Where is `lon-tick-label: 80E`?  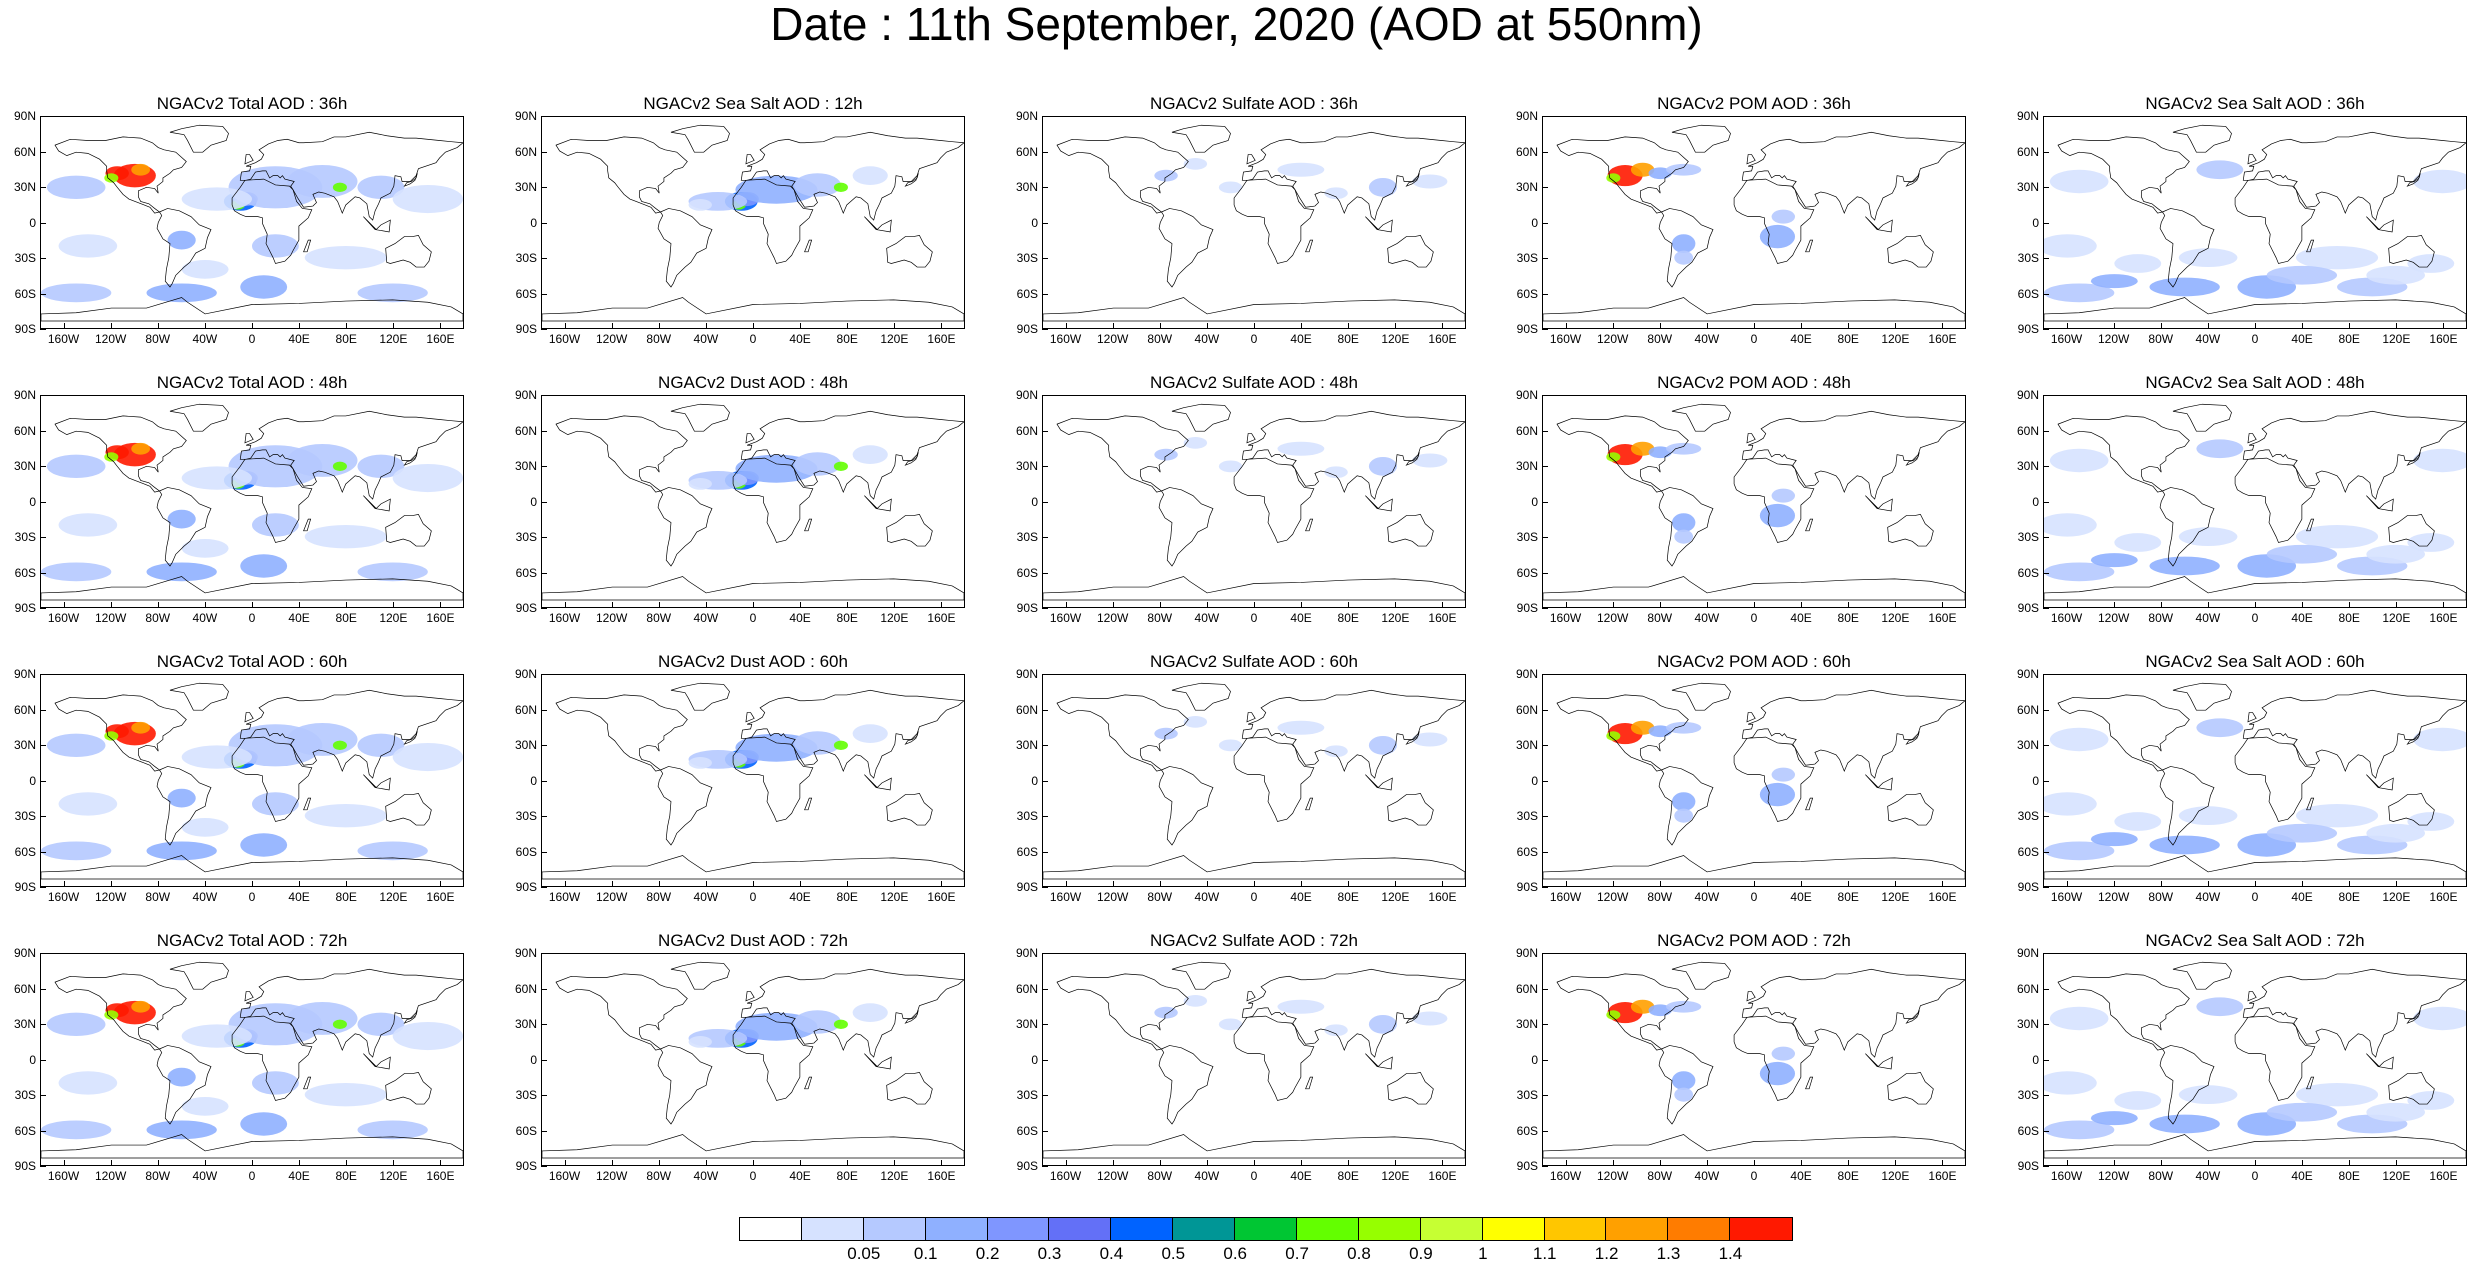
lon-tick-label: 80E is located at coordinates (1348, 897).